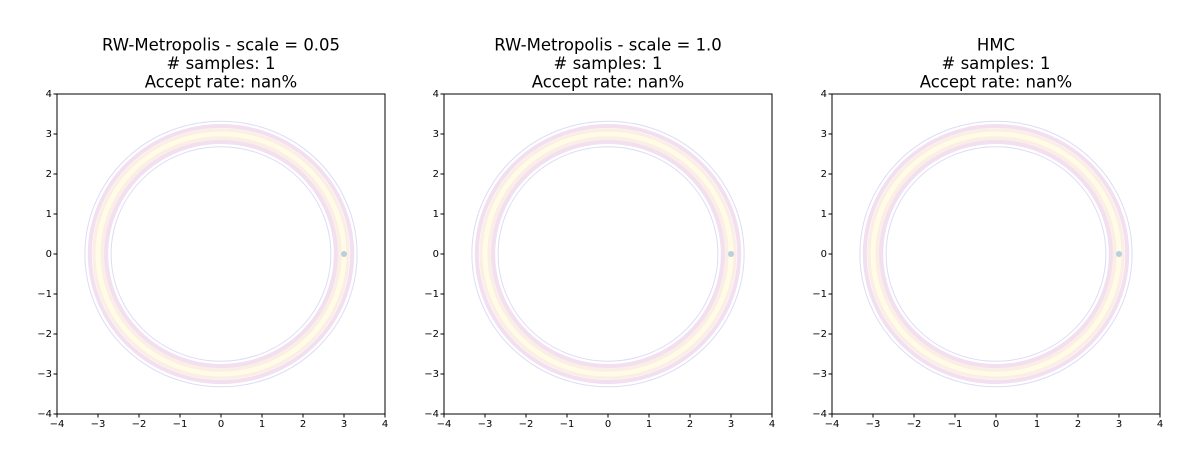 The height and width of the screenshot is (467, 1200). Describe the element at coordinates (608, 45) in the screenshot. I see `subplot-title: RW-Metropolis - scale = 1.0` at that location.